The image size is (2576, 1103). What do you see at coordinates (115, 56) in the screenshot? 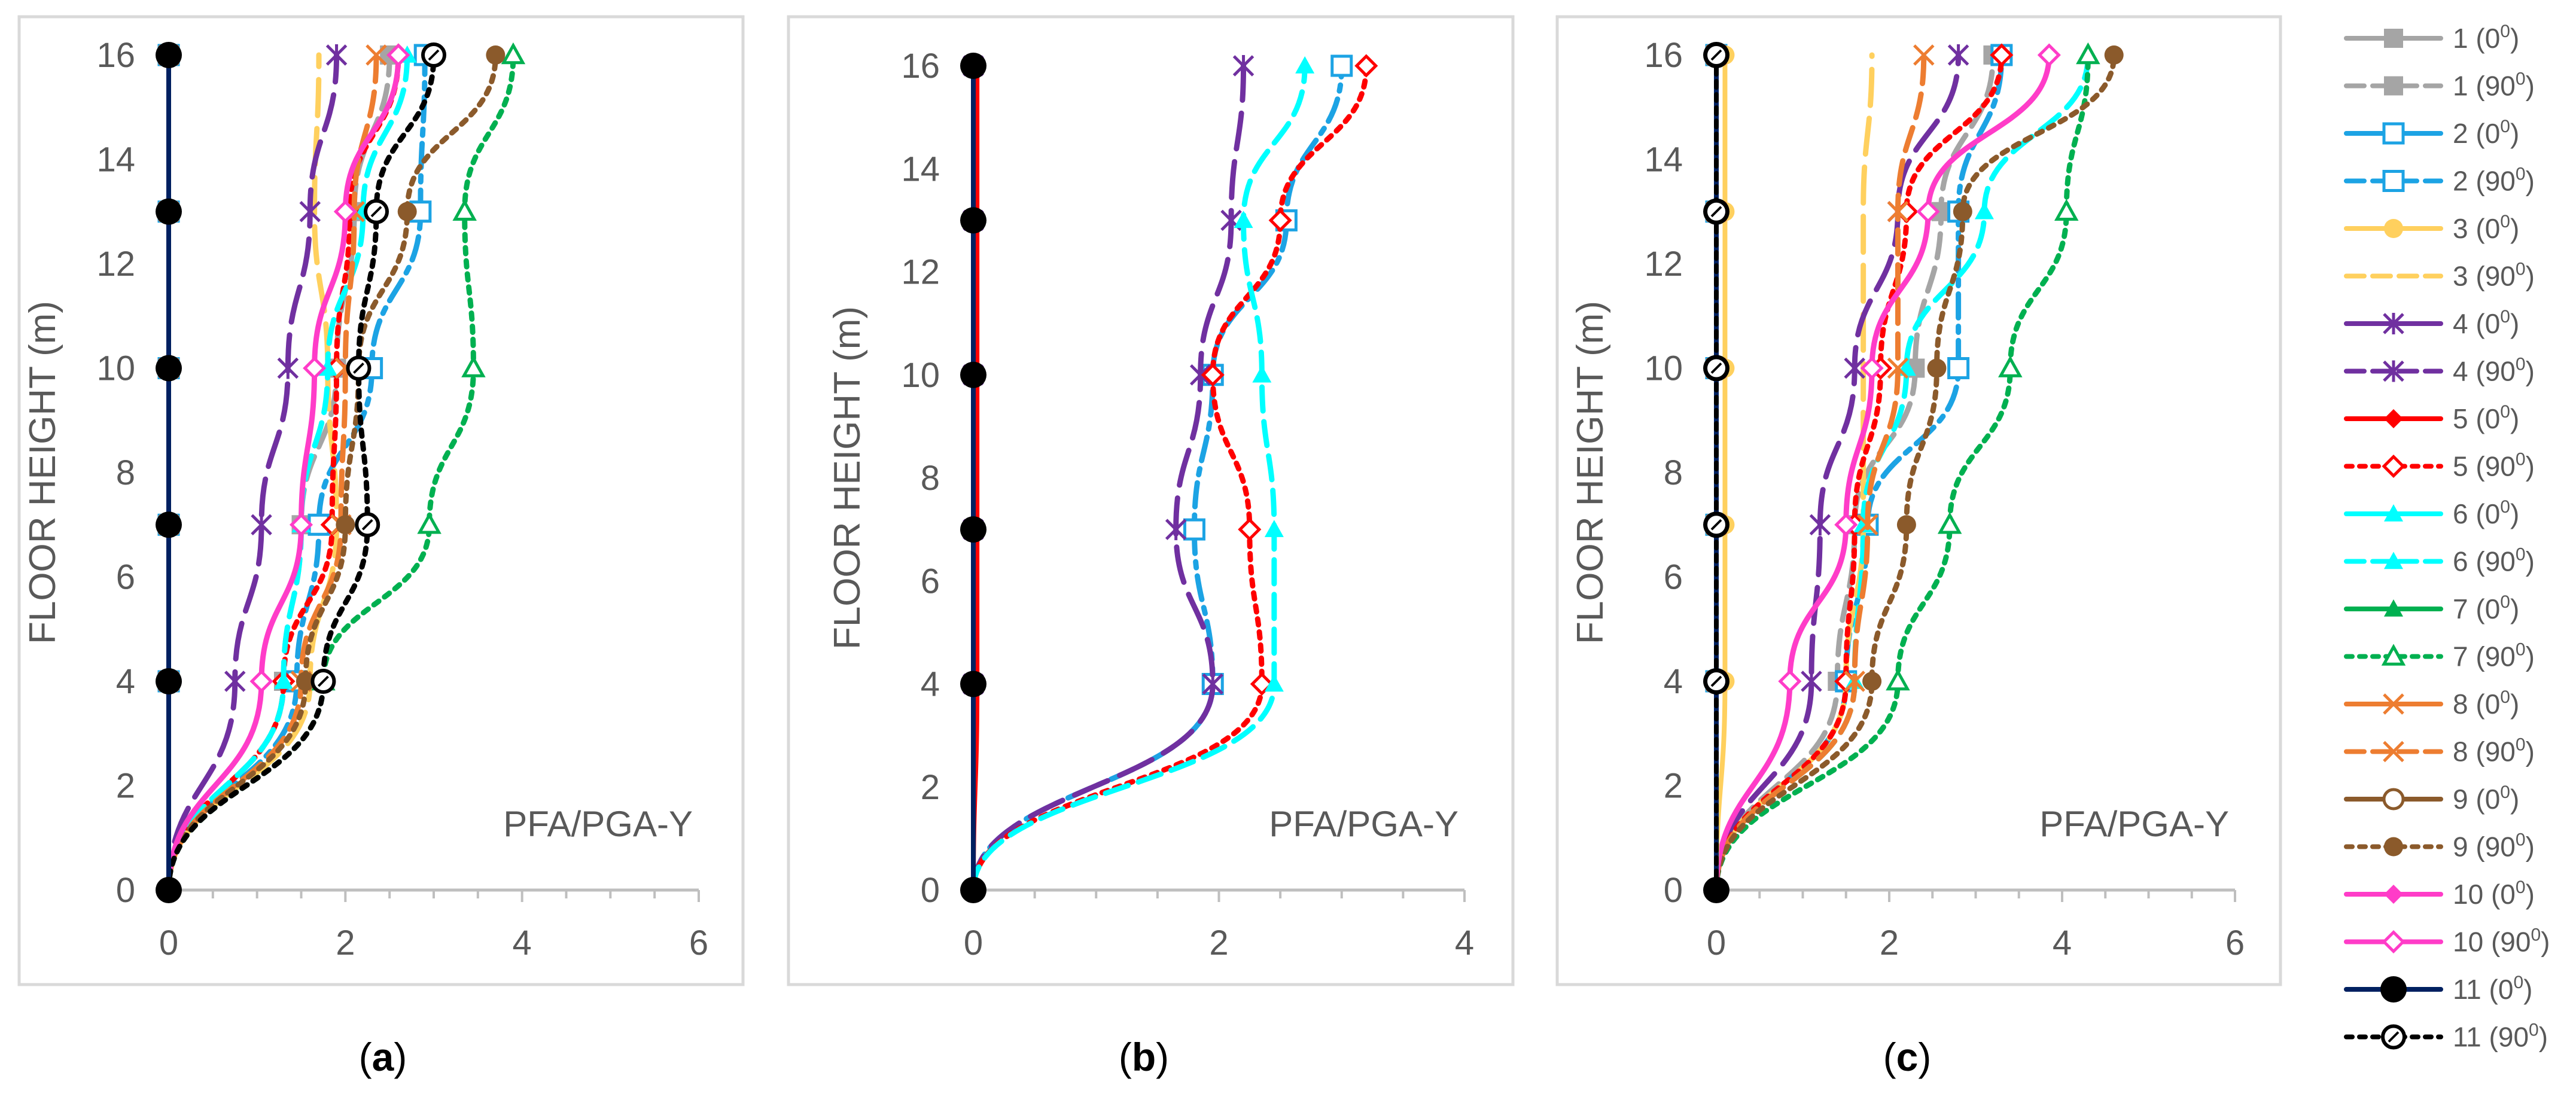
I see `y-tick-label: 16` at bounding box center [115, 56].